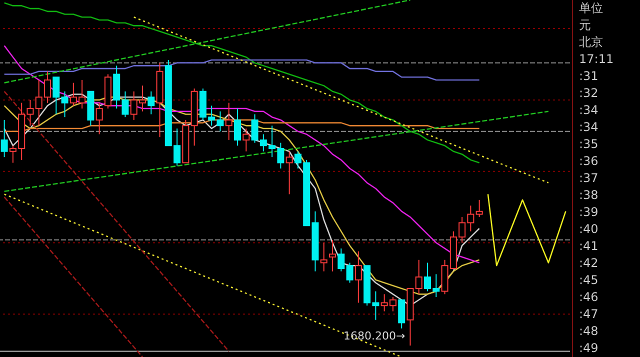  Describe the element at coordinates (589, 212) in the screenshot. I see `text: :39` at that location.